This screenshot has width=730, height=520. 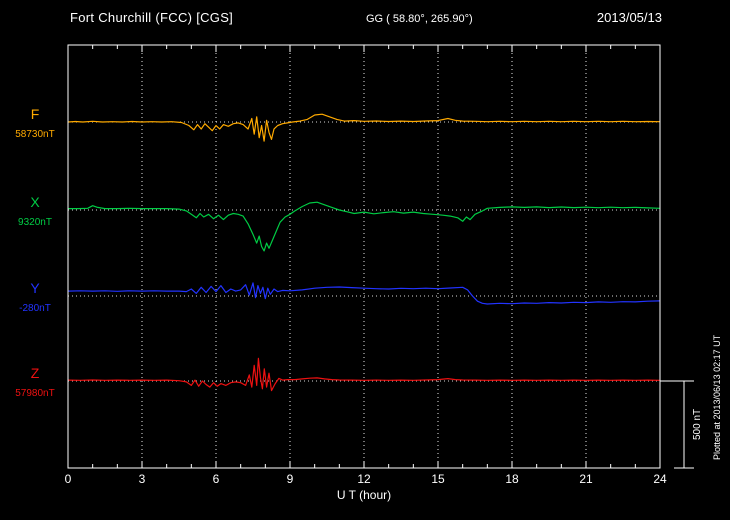 What do you see at coordinates (35, 134) in the screenshot?
I see `series-baseline-value-F: 58730nT` at bounding box center [35, 134].